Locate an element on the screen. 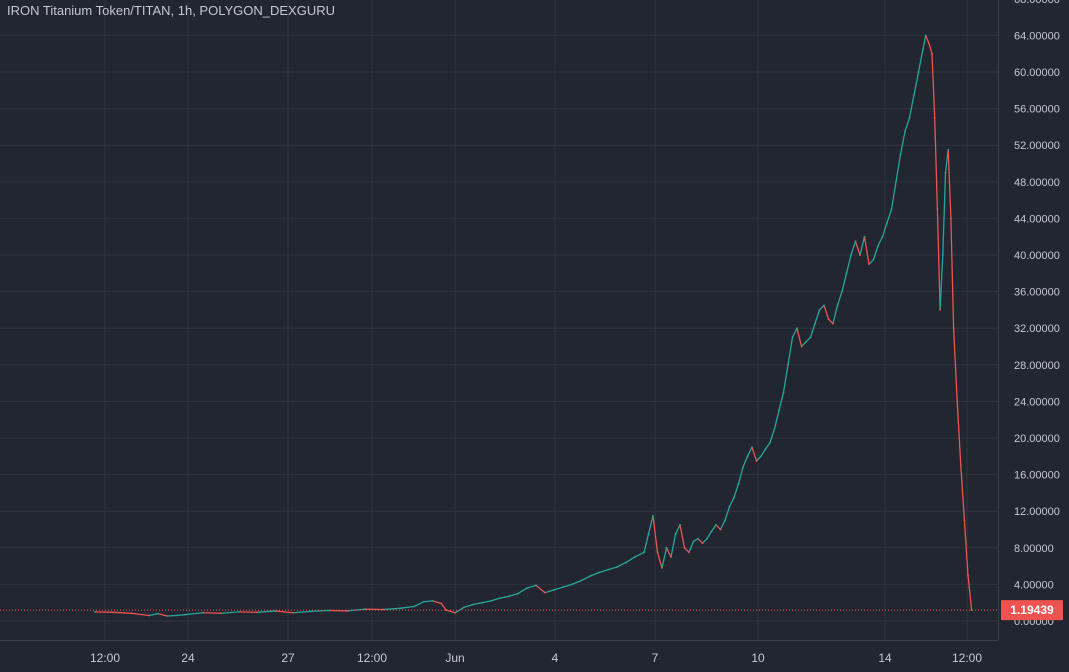 The width and height of the screenshot is (1069, 672). y-tick-label-9: 36.00000 is located at coordinates (1037, 293).